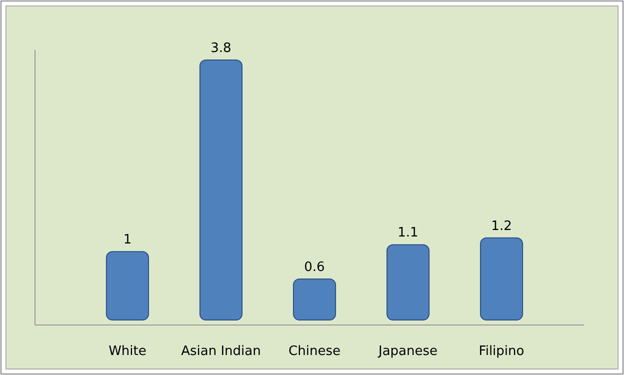 This screenshot has height=375, width=624. I want to click on data-label: 3.8, so click(221, 48).